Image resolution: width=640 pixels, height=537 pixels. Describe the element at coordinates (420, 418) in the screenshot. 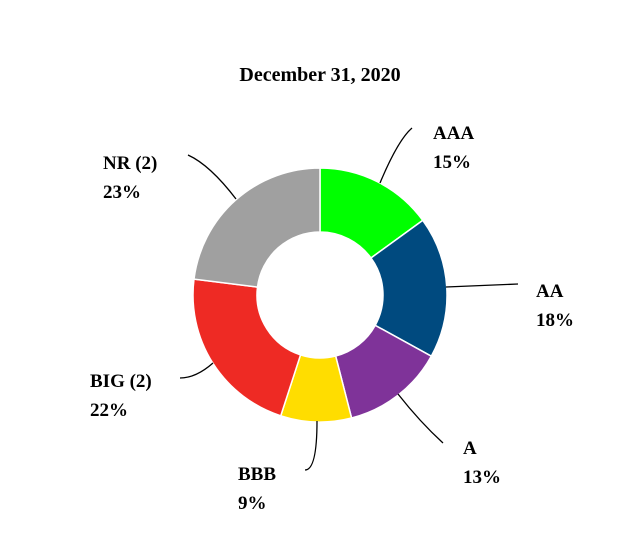

I see `leader-line-a` at that location.